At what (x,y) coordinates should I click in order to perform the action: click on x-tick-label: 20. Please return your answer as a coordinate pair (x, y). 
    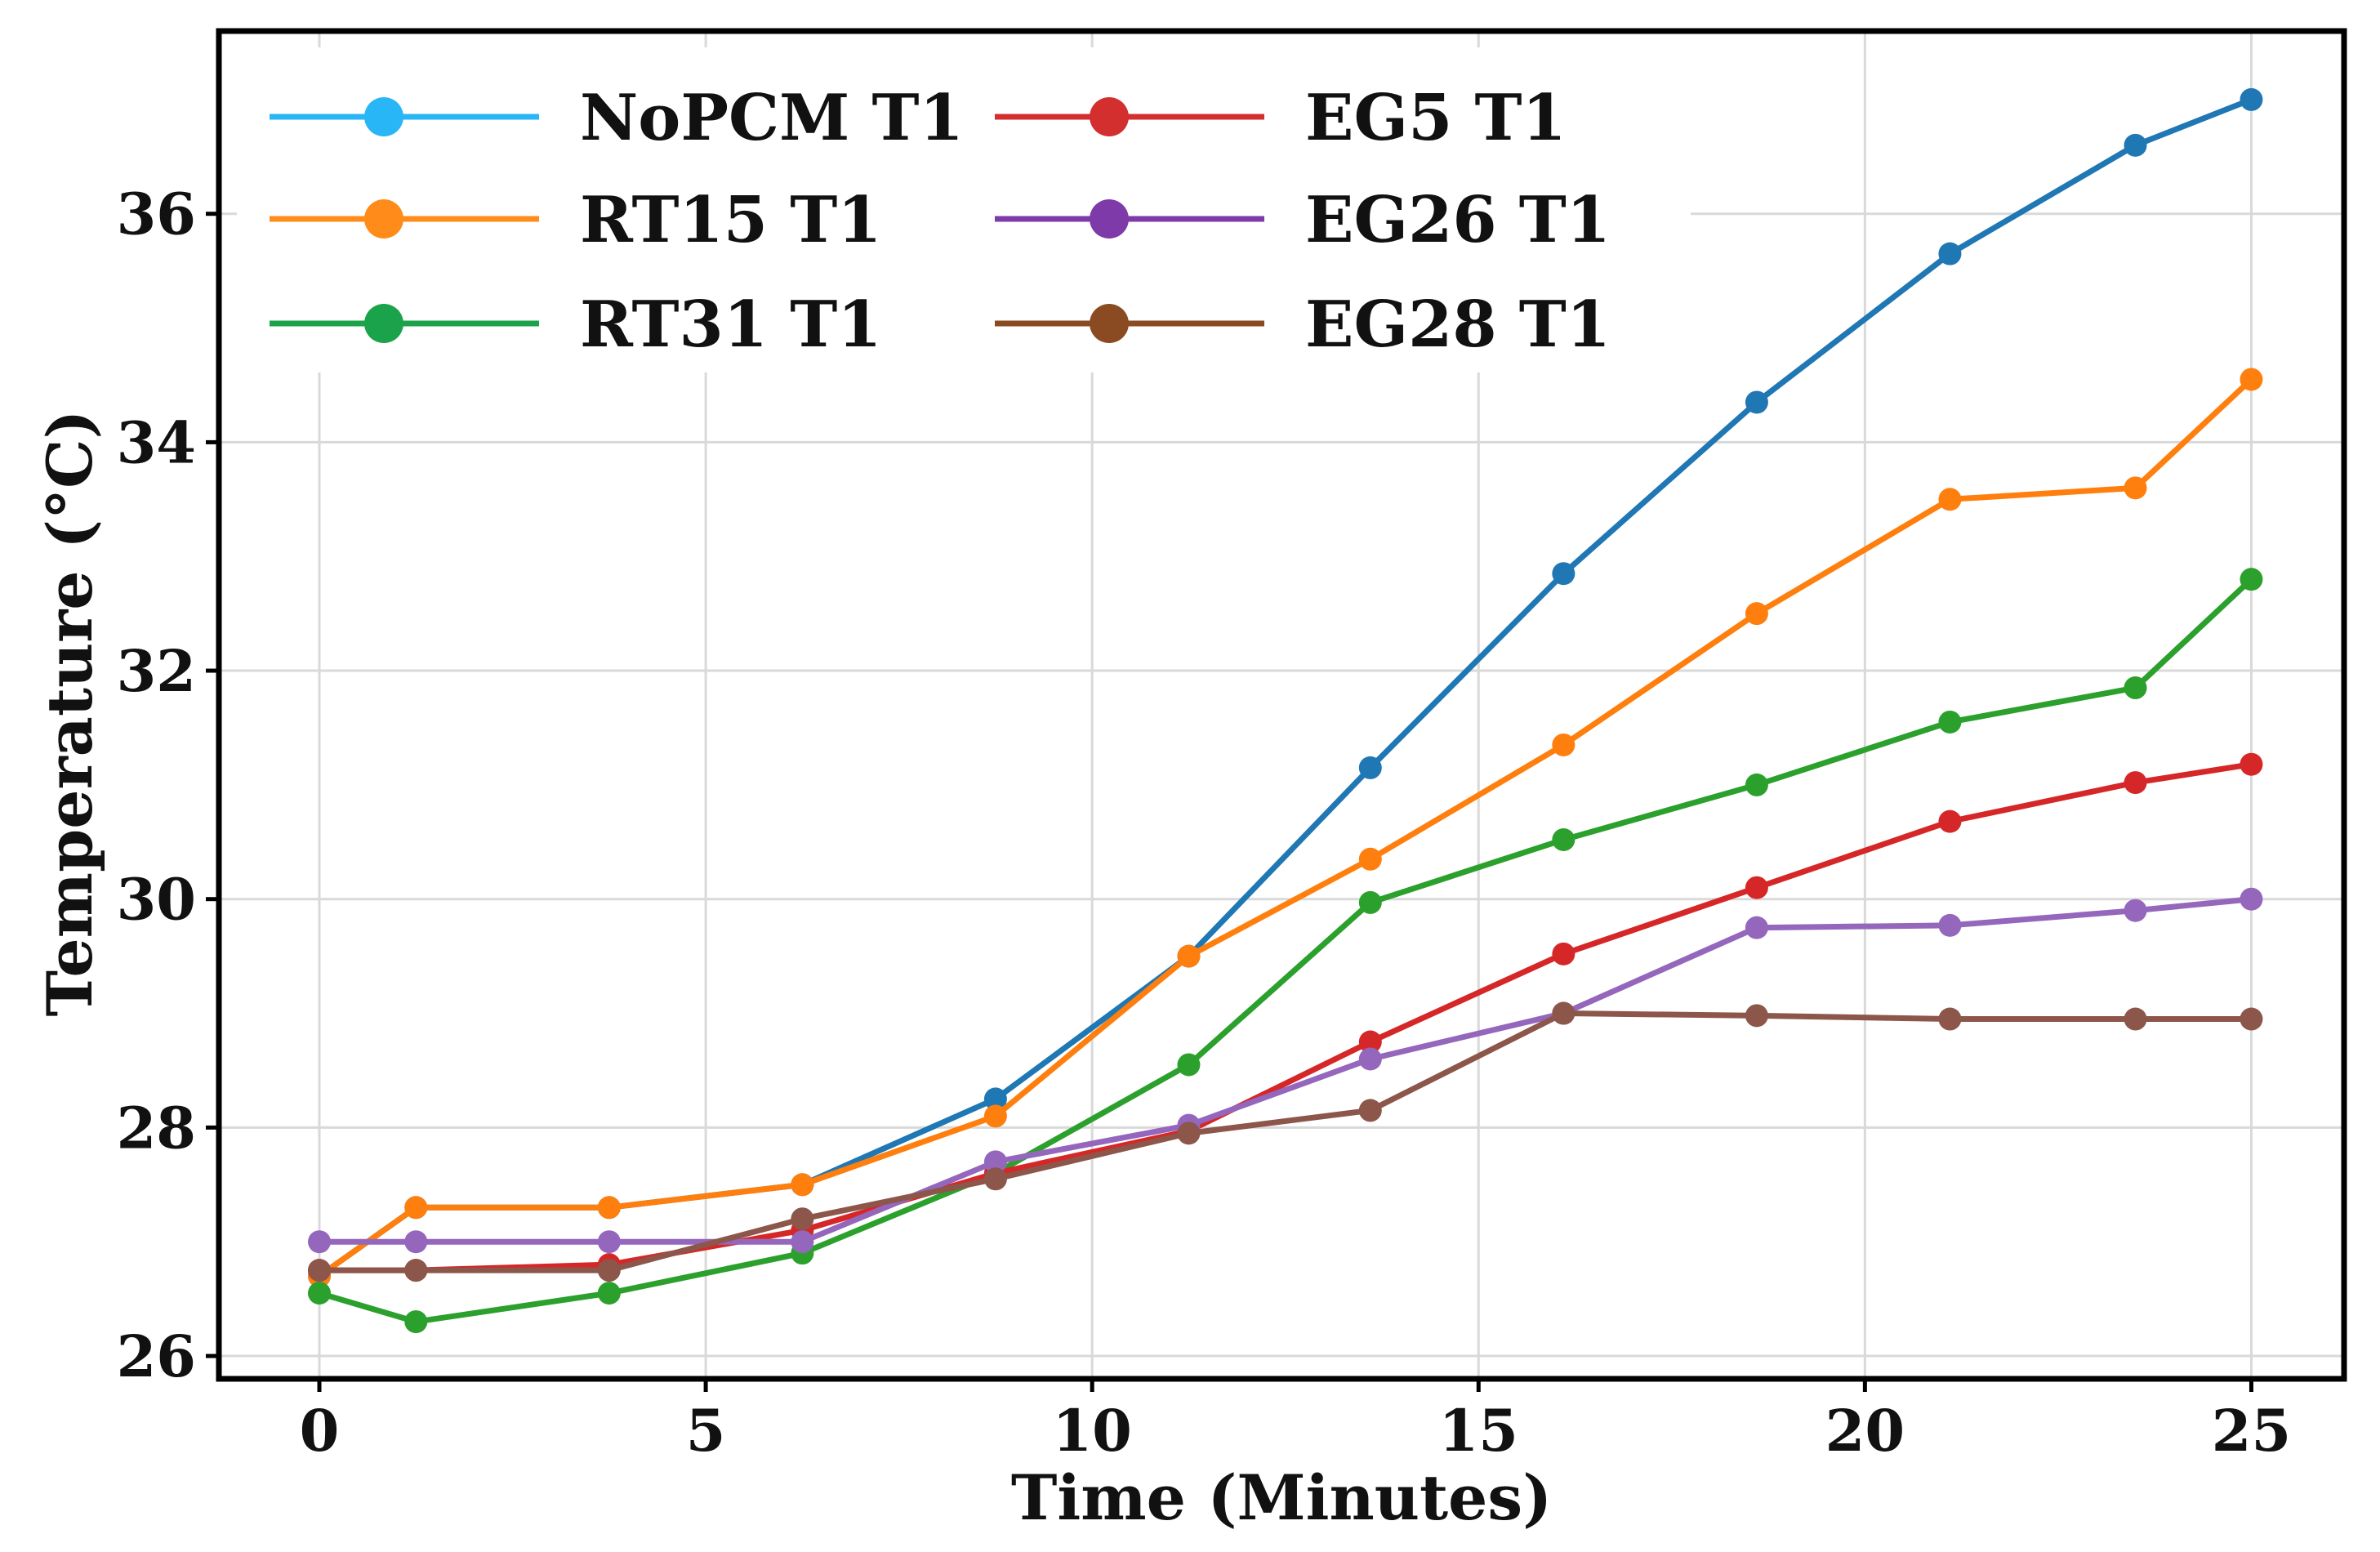
    Looking at the image, I should click on (1865, 1431).